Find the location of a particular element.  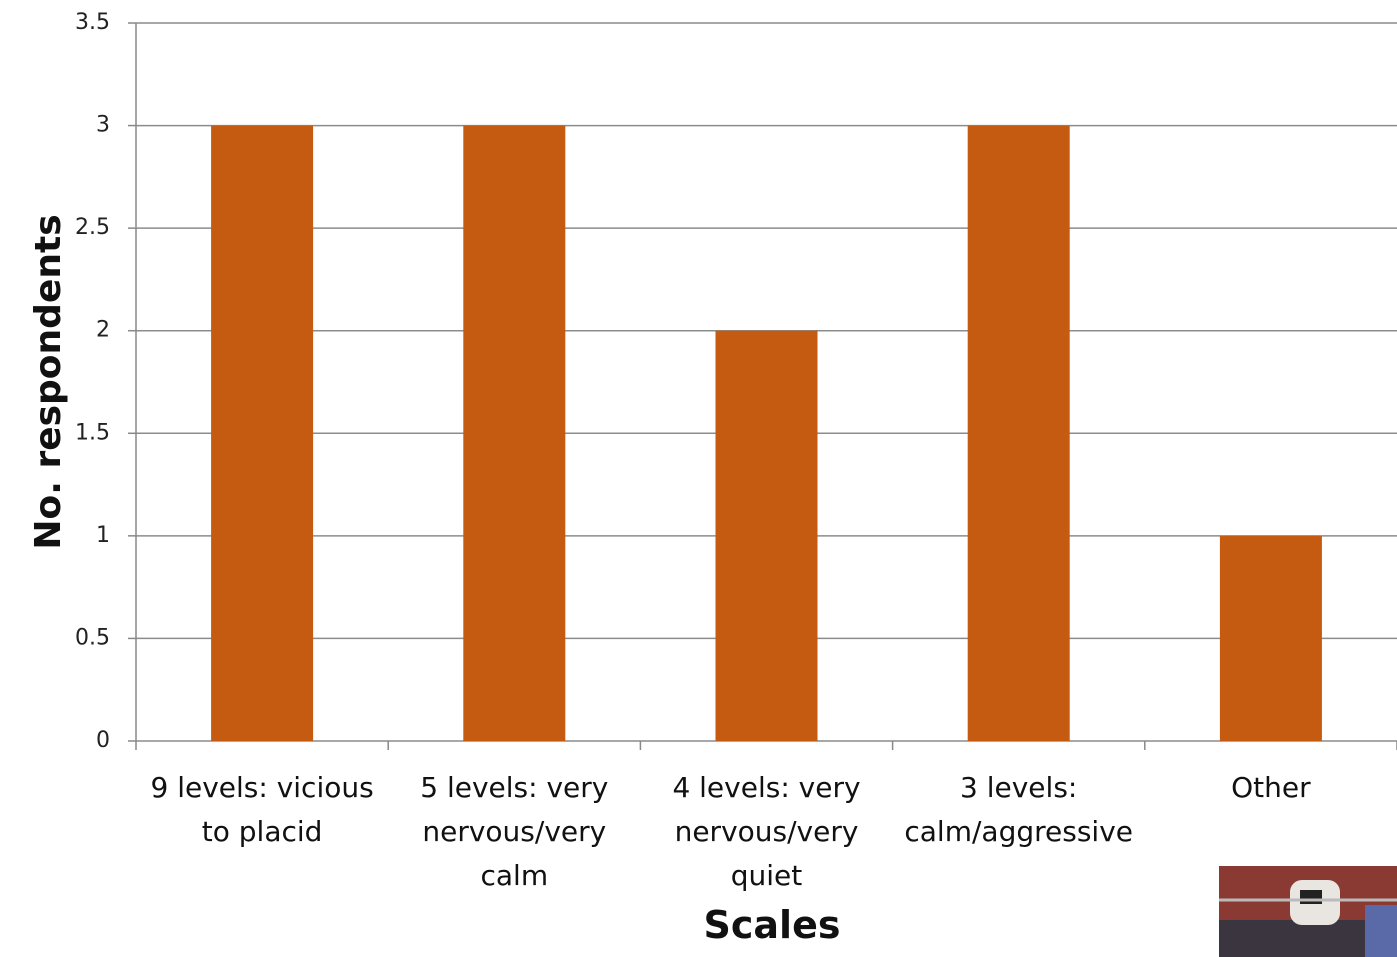

y-tick-label: 3.5 is located at coordinates (92, 22).